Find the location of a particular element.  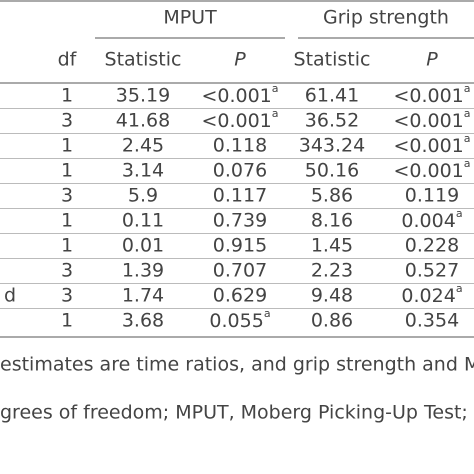

cell: 0.024a is located at coordinates (431, 294).